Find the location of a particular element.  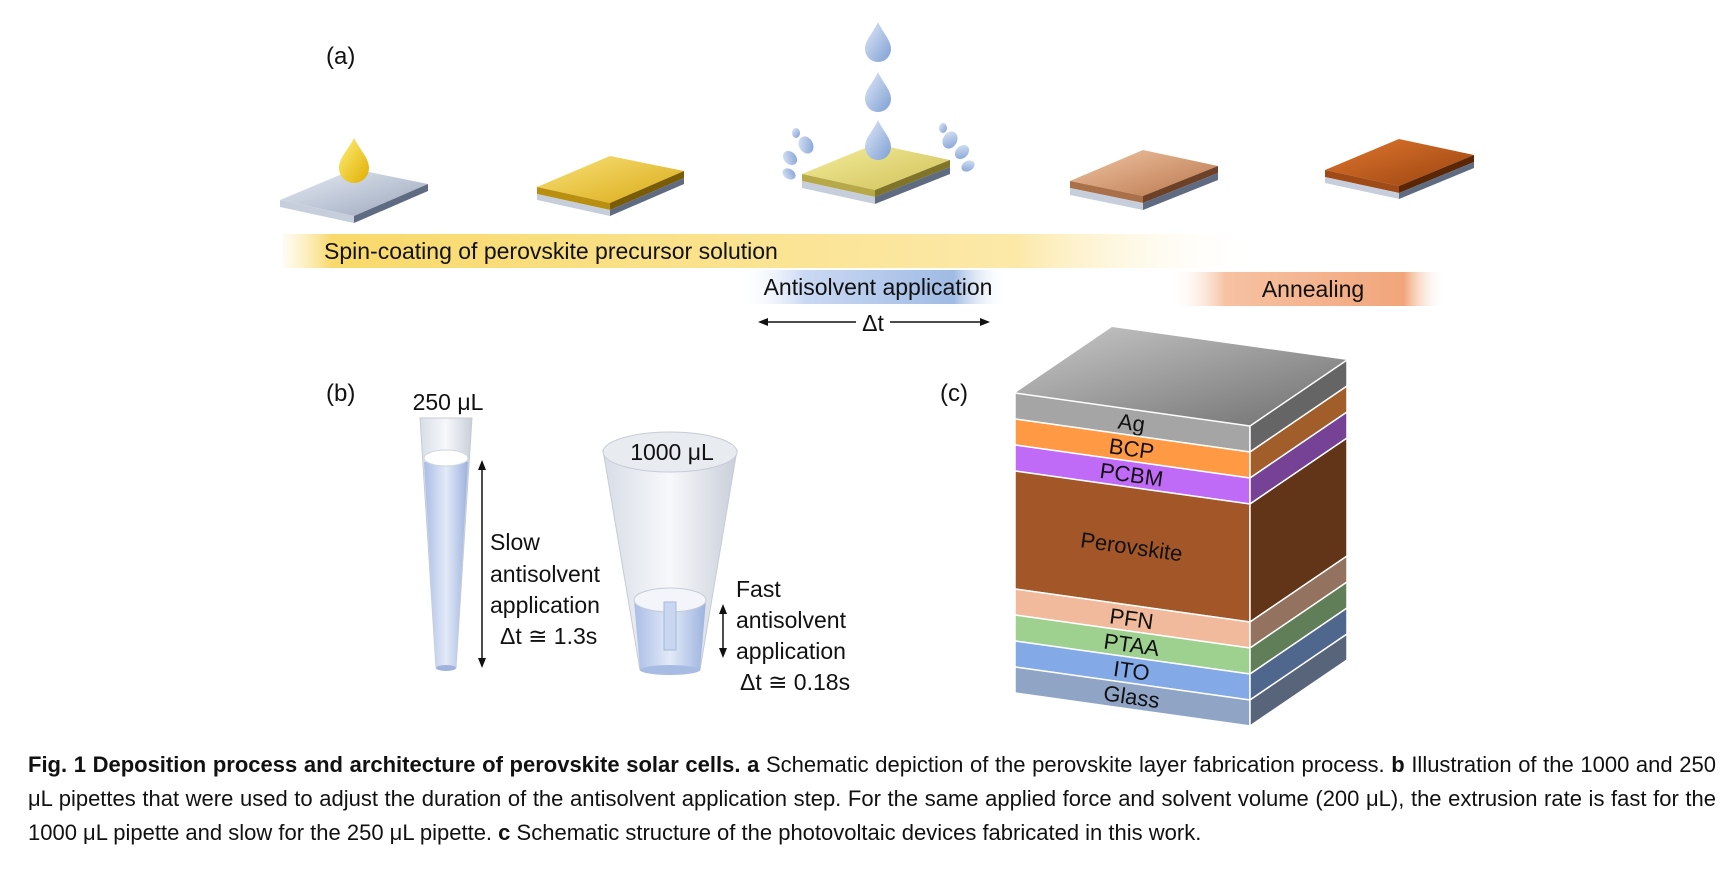

slow-line-4: Δt ≅ 1.3s is located at coordinates (548, 636).